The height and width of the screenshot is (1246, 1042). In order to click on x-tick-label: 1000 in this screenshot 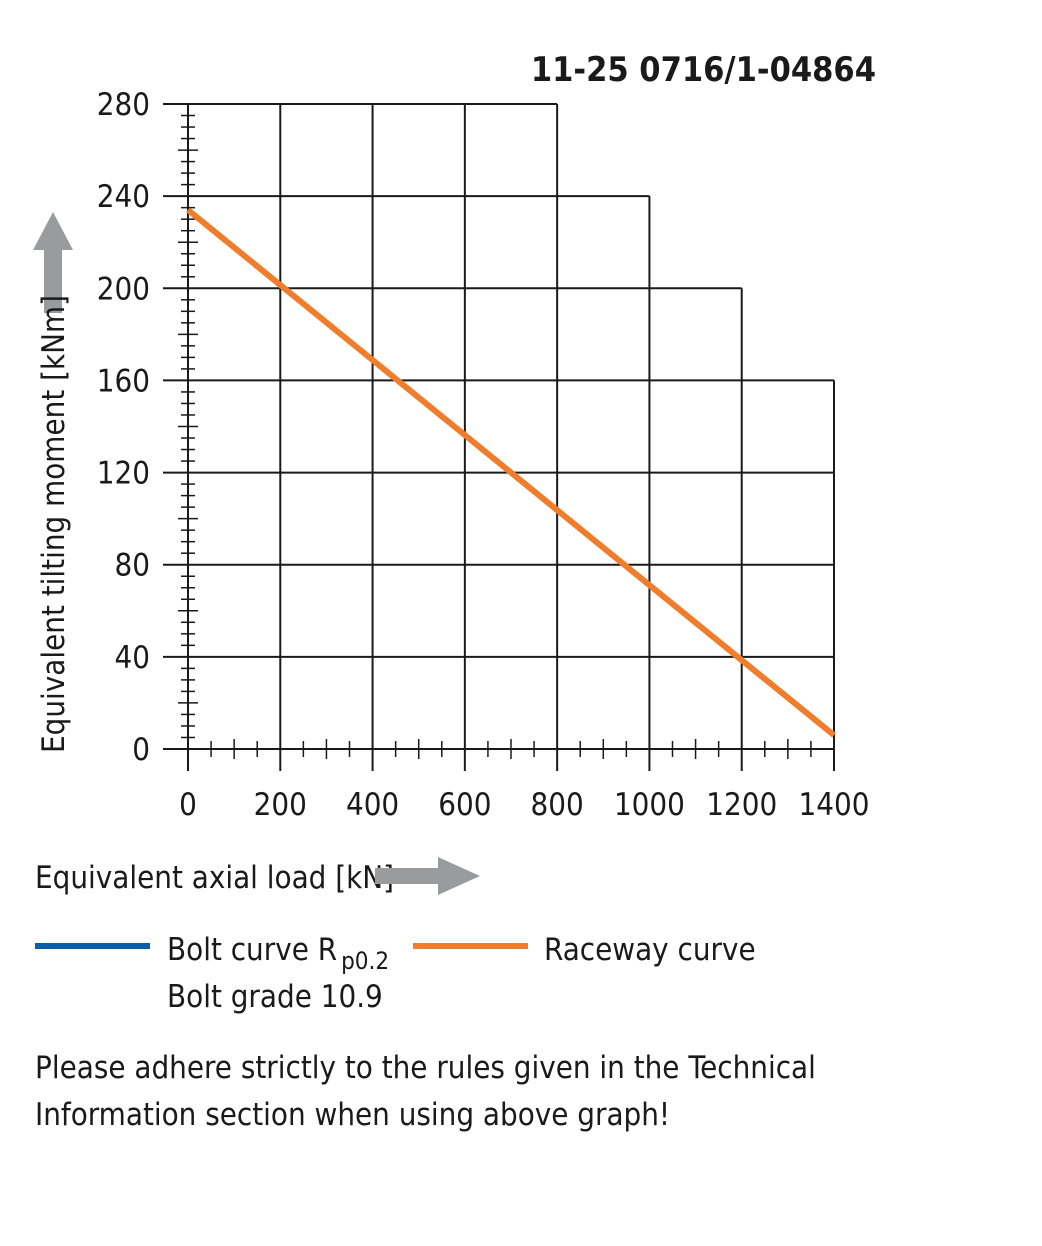, I will do `click(649, 805)`.